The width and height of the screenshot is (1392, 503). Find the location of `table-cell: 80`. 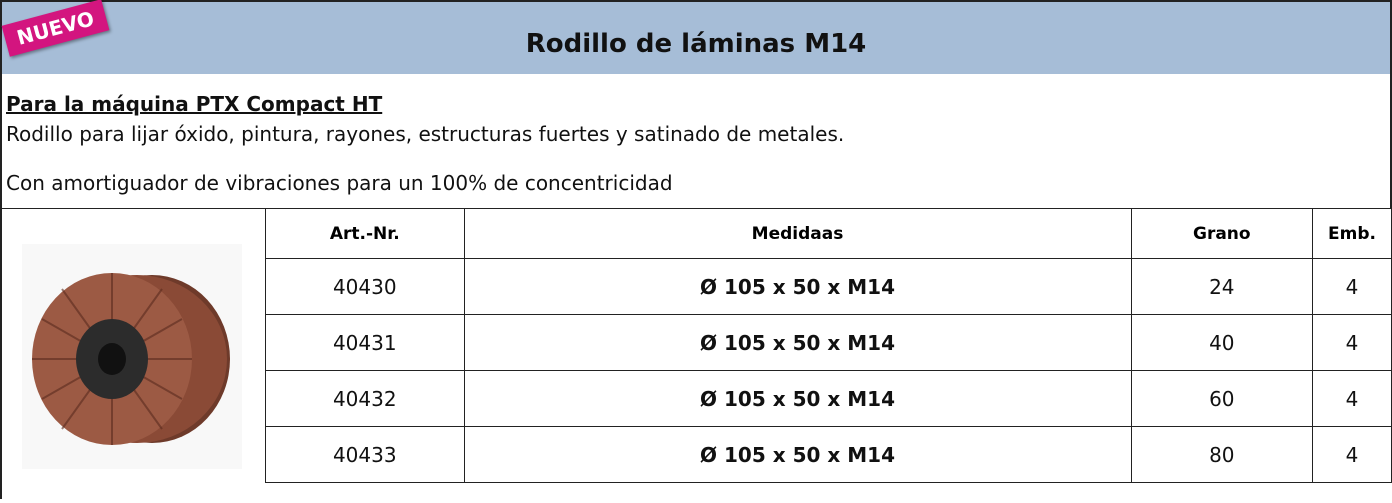

table-cell: 80 is located at coordinates (1222, 454).